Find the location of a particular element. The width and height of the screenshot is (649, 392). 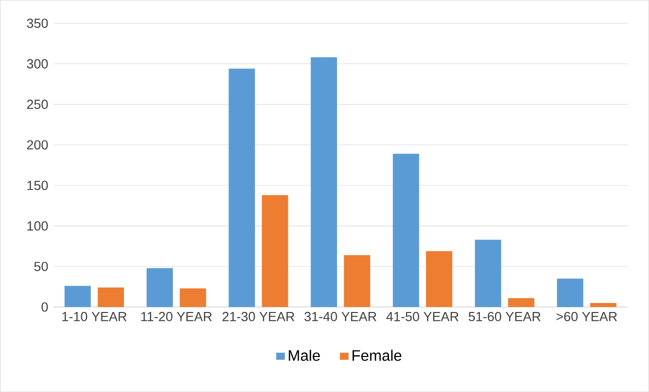

x-tick-label: 31-40 YEAR is located at coordinates (340, 317).